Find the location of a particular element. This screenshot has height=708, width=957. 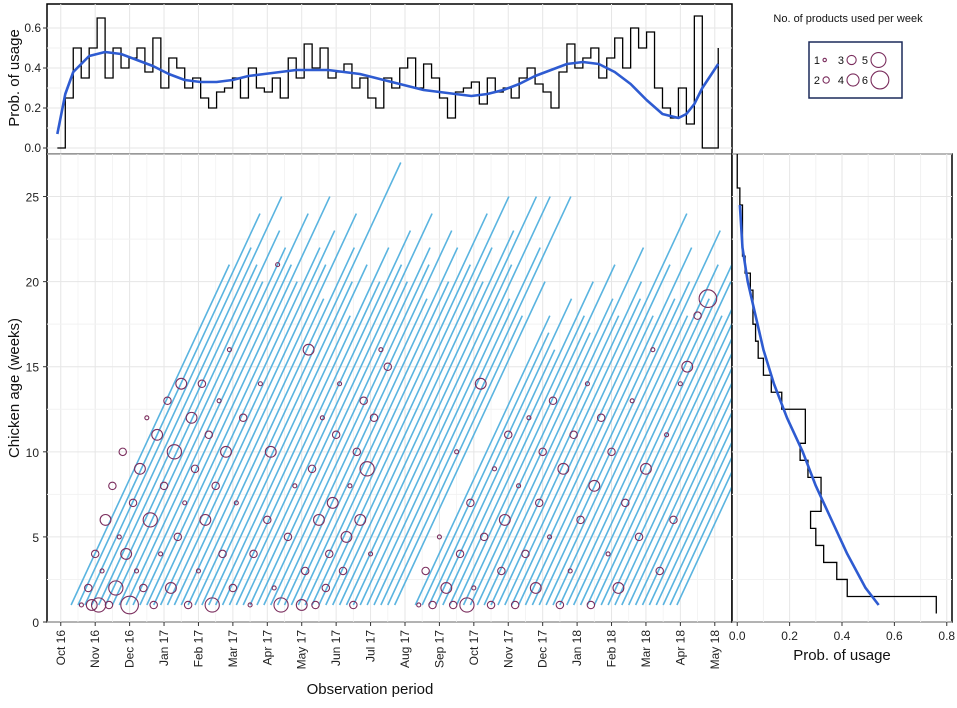

y-tick-label: 25 is located at coordinates (33, 198).